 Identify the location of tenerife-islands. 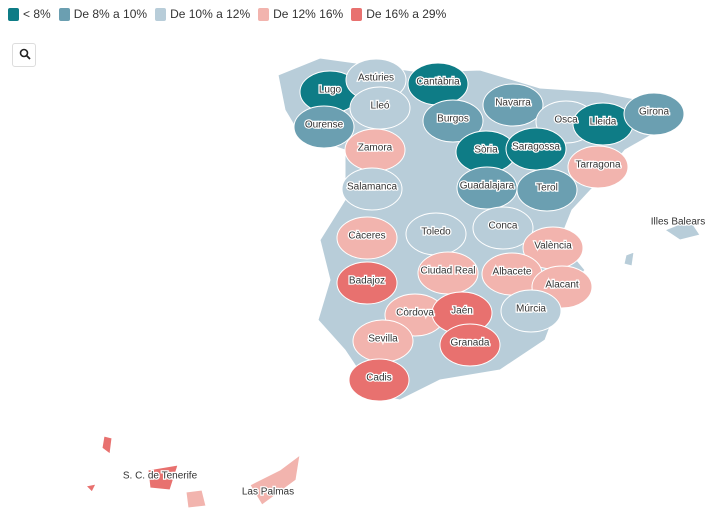
(131, 464).